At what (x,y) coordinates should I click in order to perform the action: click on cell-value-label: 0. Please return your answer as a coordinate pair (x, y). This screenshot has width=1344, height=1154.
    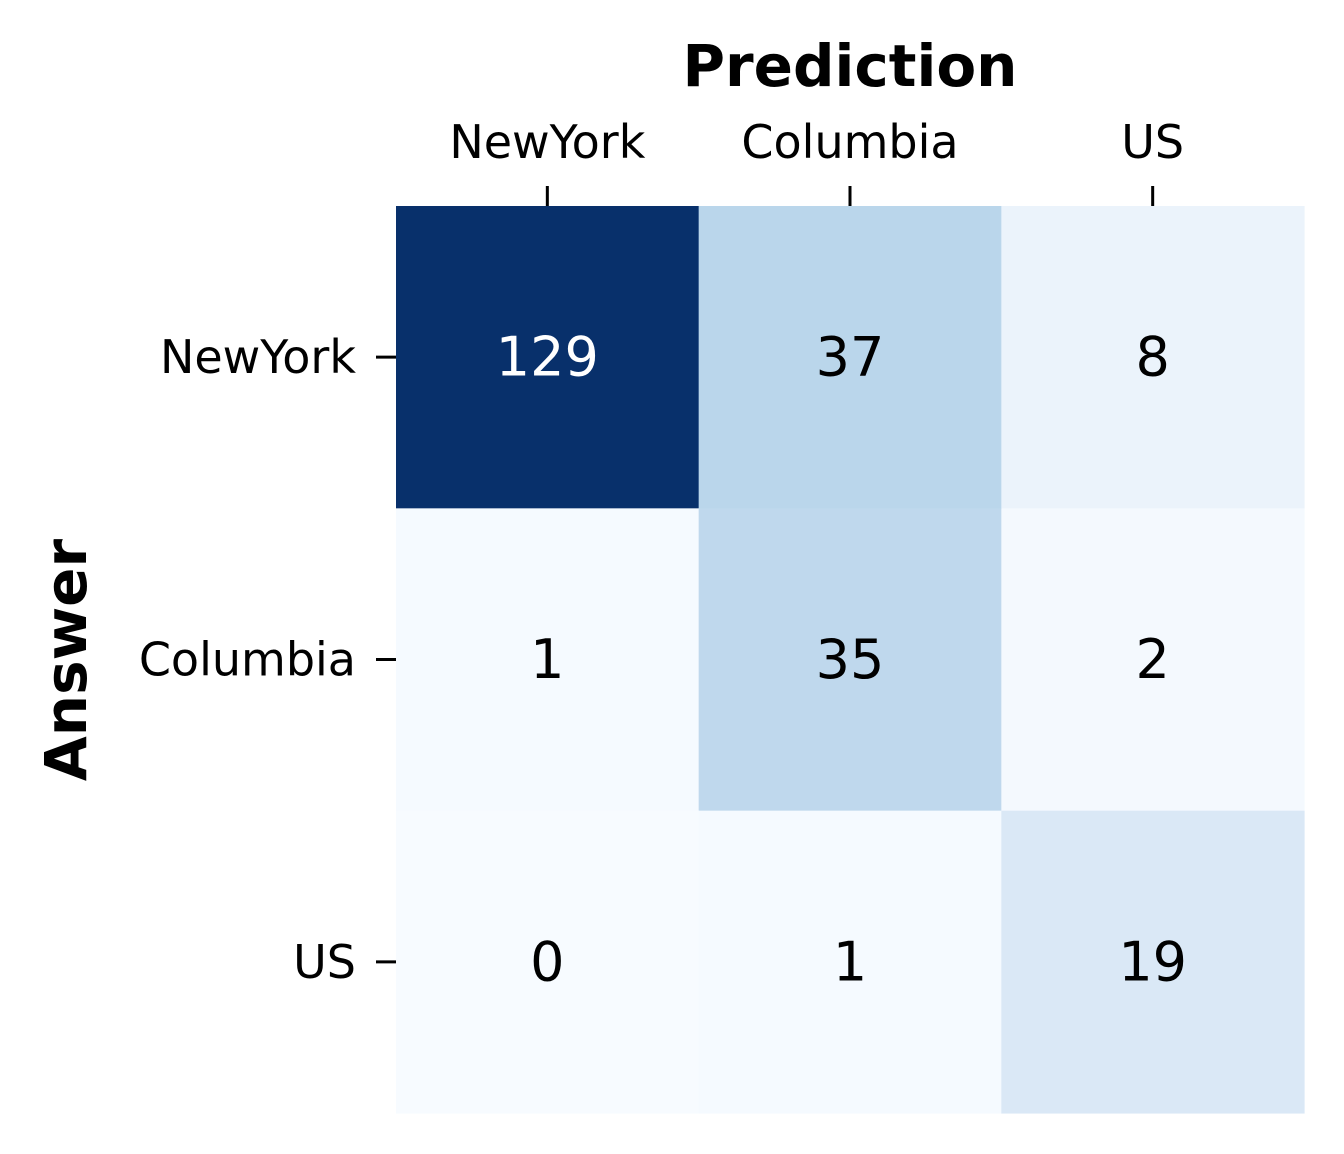
    Looking at the image, I should click on (547, 961).